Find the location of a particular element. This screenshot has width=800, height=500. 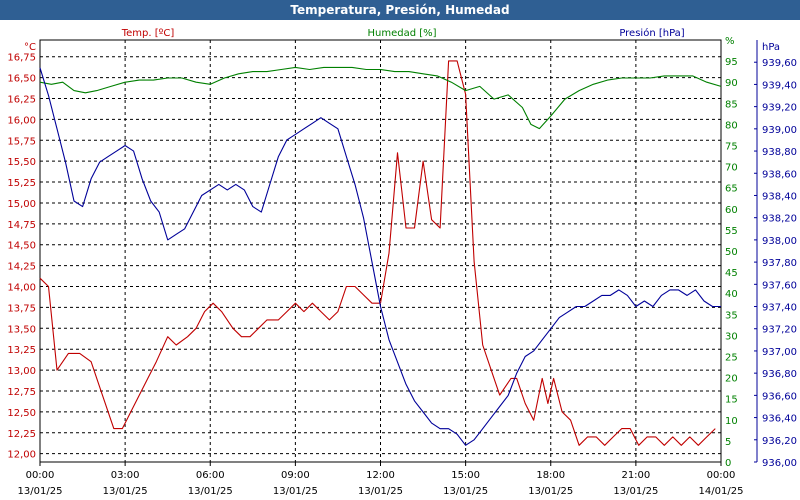

x-tick-label-time: 12:00 is located at coordinates (380, 475).